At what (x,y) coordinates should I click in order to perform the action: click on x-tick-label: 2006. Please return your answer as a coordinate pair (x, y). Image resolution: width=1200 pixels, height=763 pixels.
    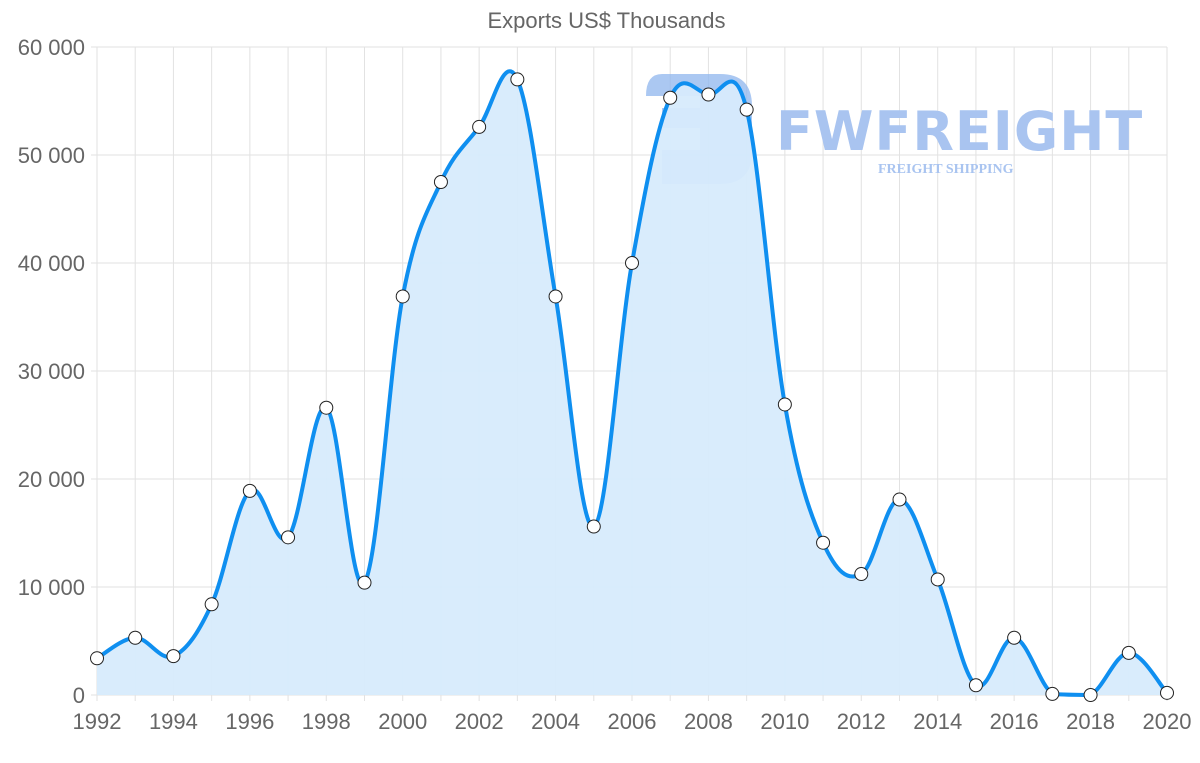
    Looking at the image, I should click on (632, 721).